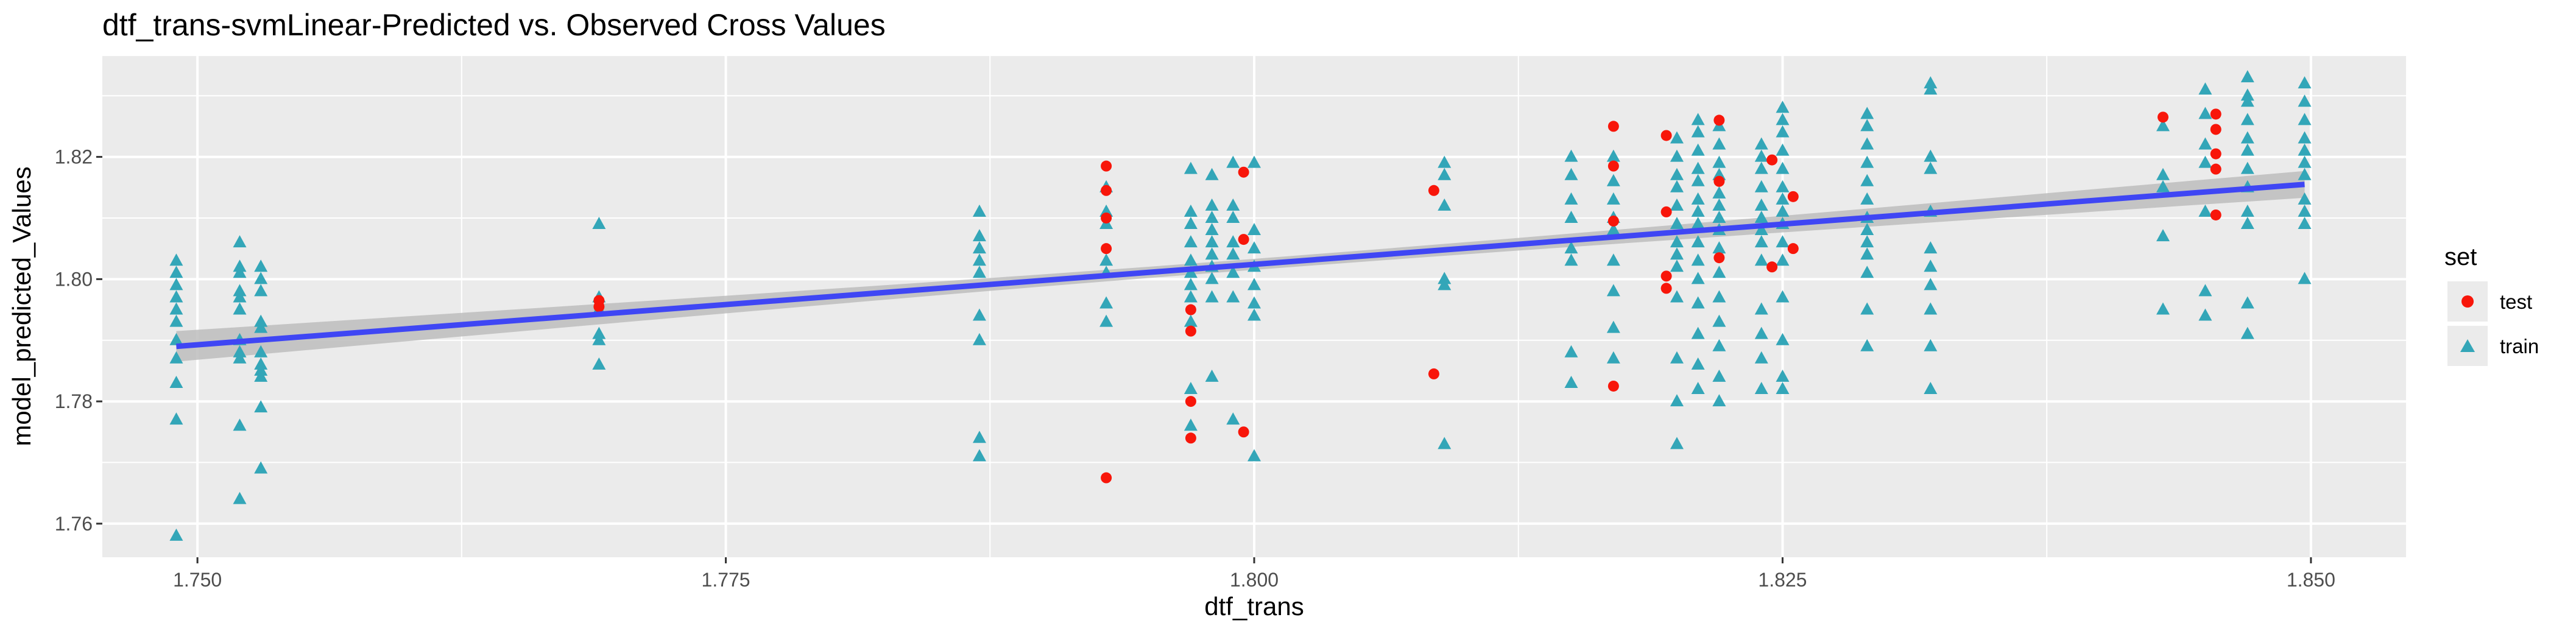 The width and height of the screenshot is (2576, 634). What do you see at coordinates (1254, 580) in the screenshot?
I see `x-tick-label: 1.800` at bounding box center [1254, 580].